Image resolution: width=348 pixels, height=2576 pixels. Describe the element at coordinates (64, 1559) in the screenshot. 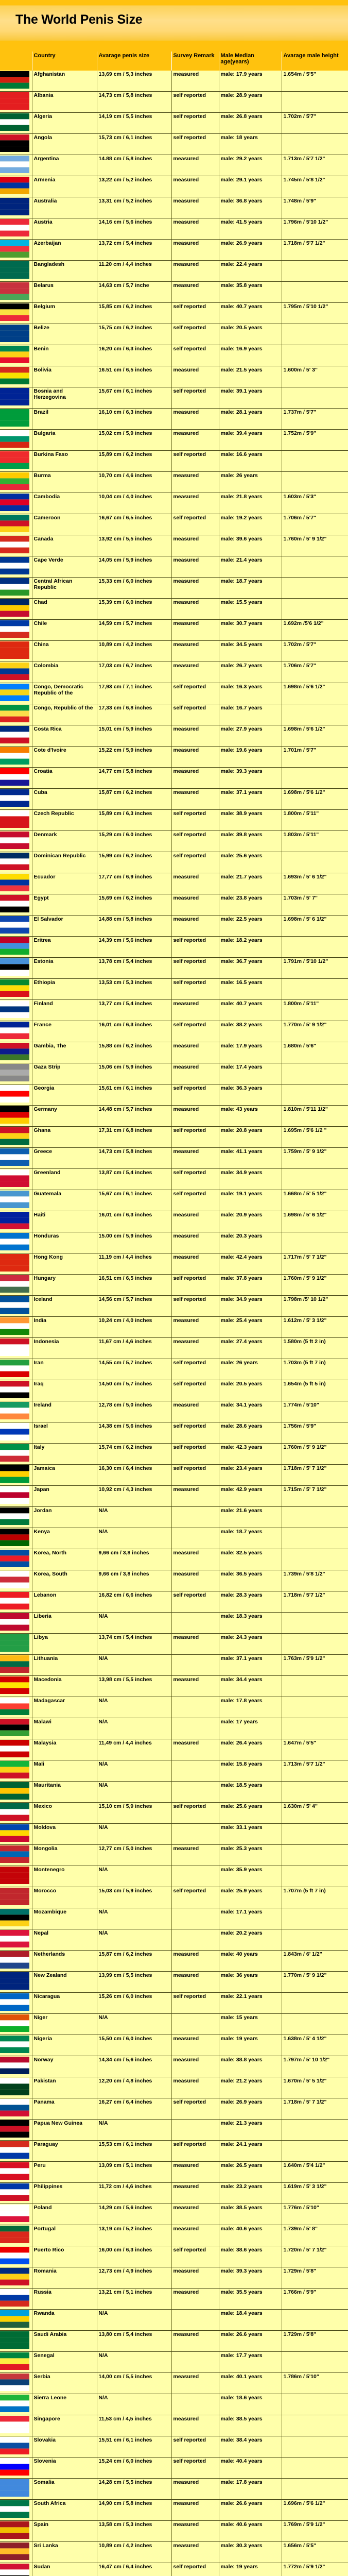

I see `country-name: Korea, North` at that location.